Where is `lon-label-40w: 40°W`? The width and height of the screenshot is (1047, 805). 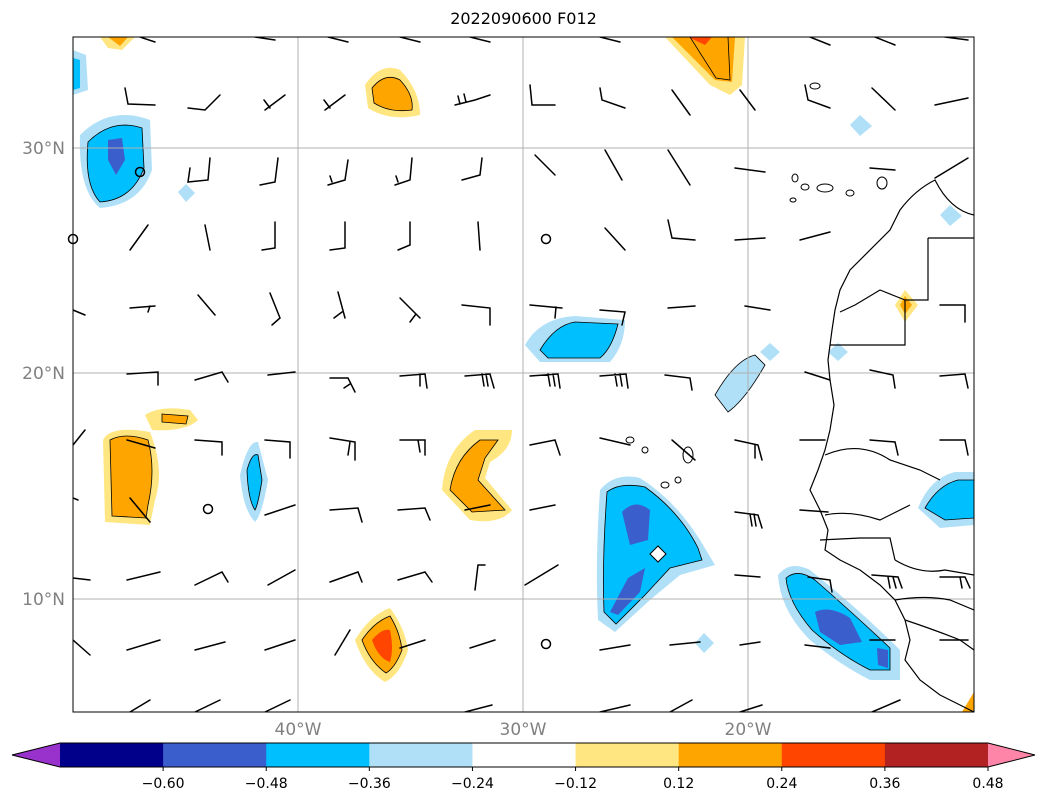 lon-label-40w: 40°W is located at coordinates (298, 730).